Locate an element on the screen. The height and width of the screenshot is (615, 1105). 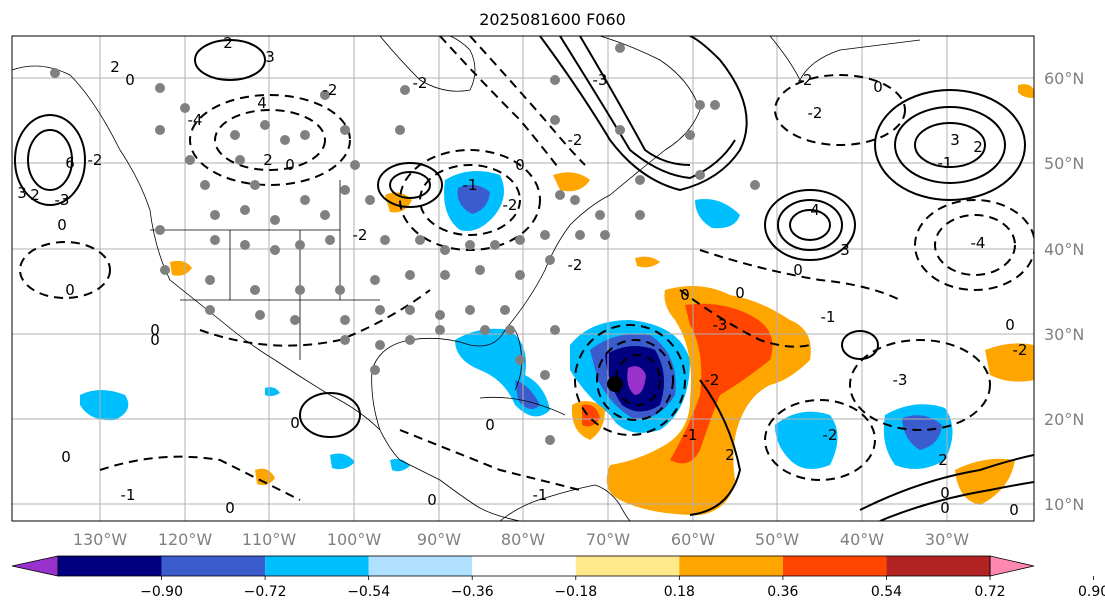
shade-region-pacific is located at coordinates (104, 405).